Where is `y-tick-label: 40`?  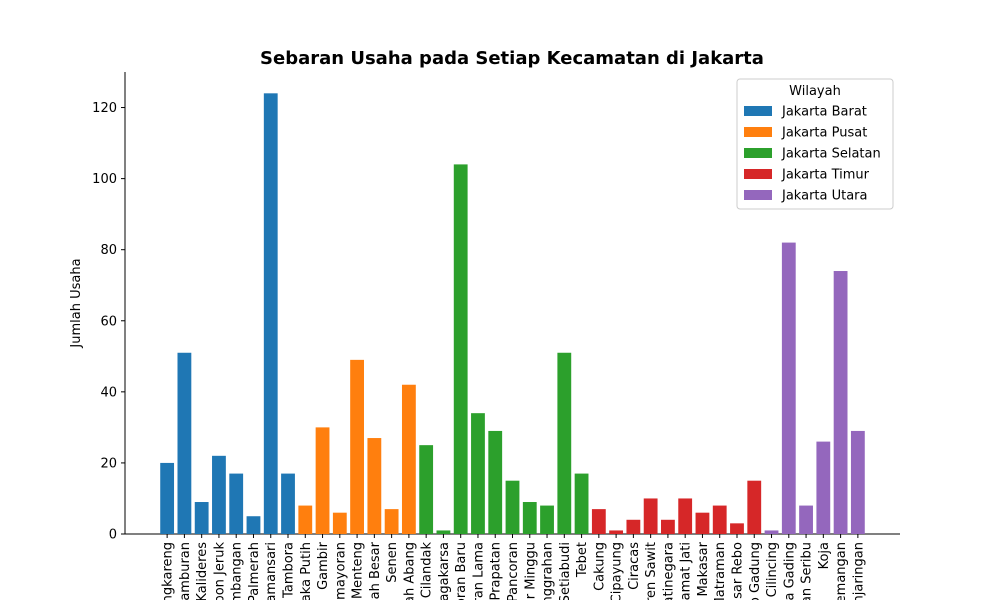 y-tick-label: 40 is located at coordinates (108, 392).